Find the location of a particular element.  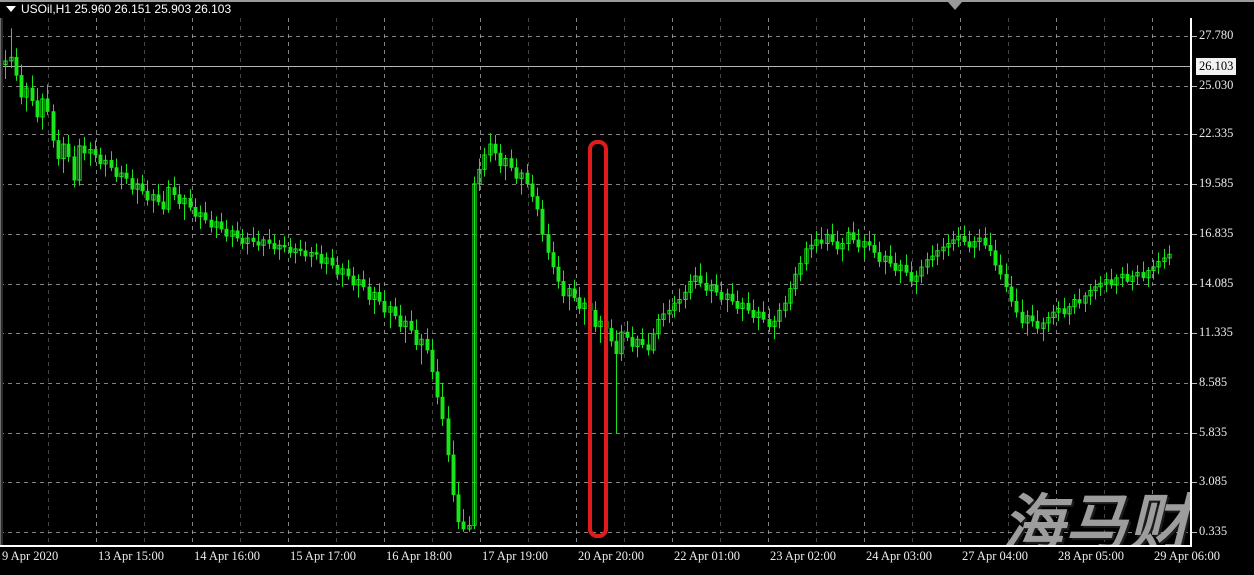

price-axis-label: 11.335 is located at coordinates (1216, 332).